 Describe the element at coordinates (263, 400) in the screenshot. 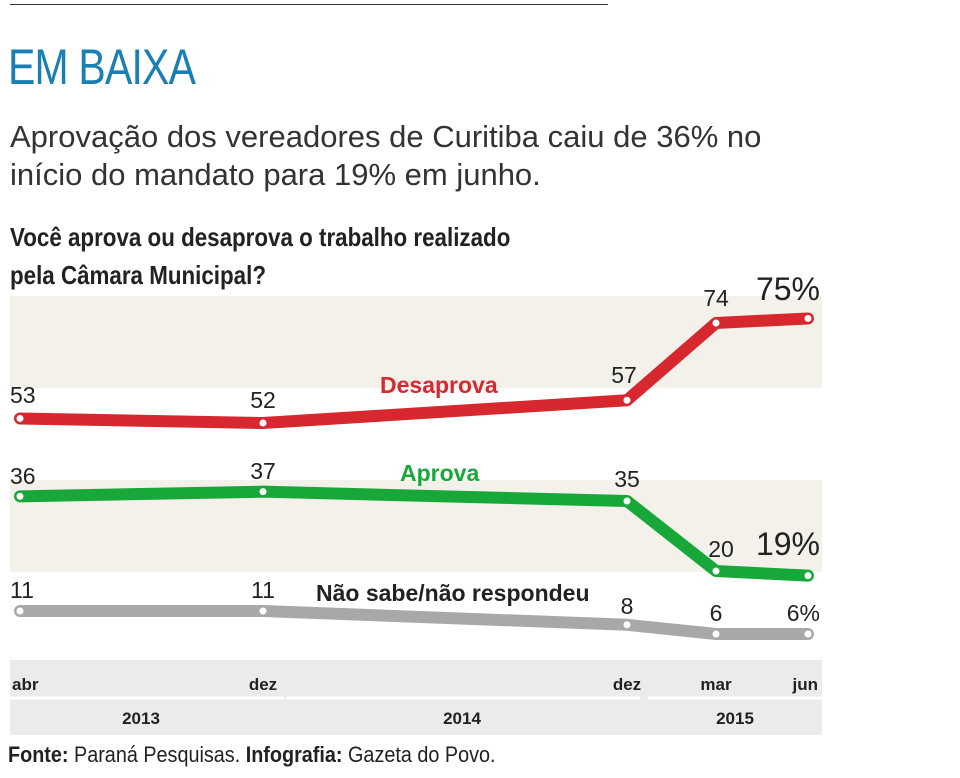

I see `value-label-desaprova: 52` at that location.